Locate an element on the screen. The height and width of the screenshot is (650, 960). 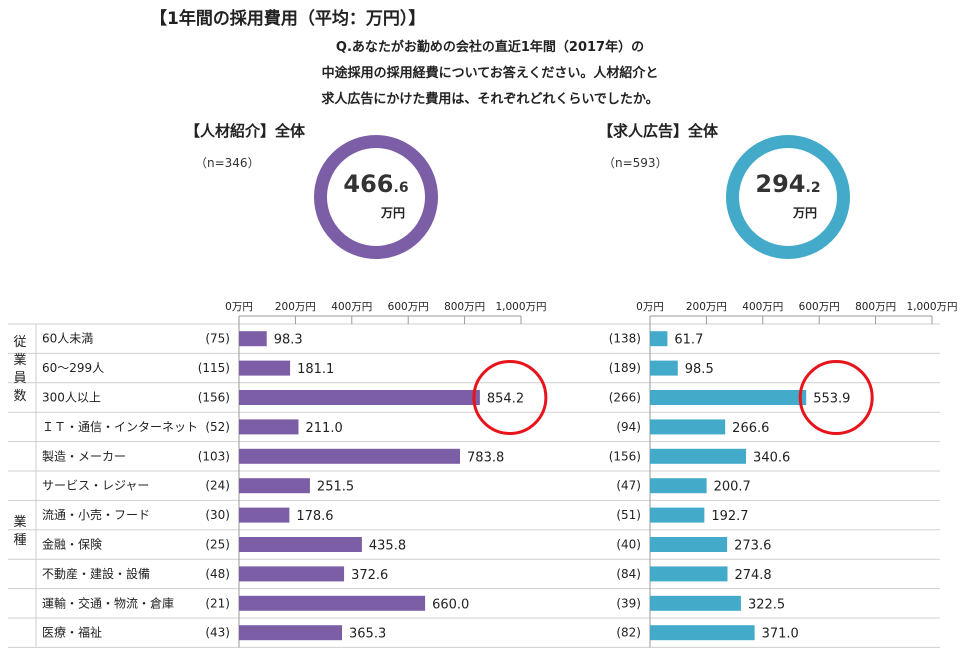
left-count-label: (48) is located at coordinates (217, 574).